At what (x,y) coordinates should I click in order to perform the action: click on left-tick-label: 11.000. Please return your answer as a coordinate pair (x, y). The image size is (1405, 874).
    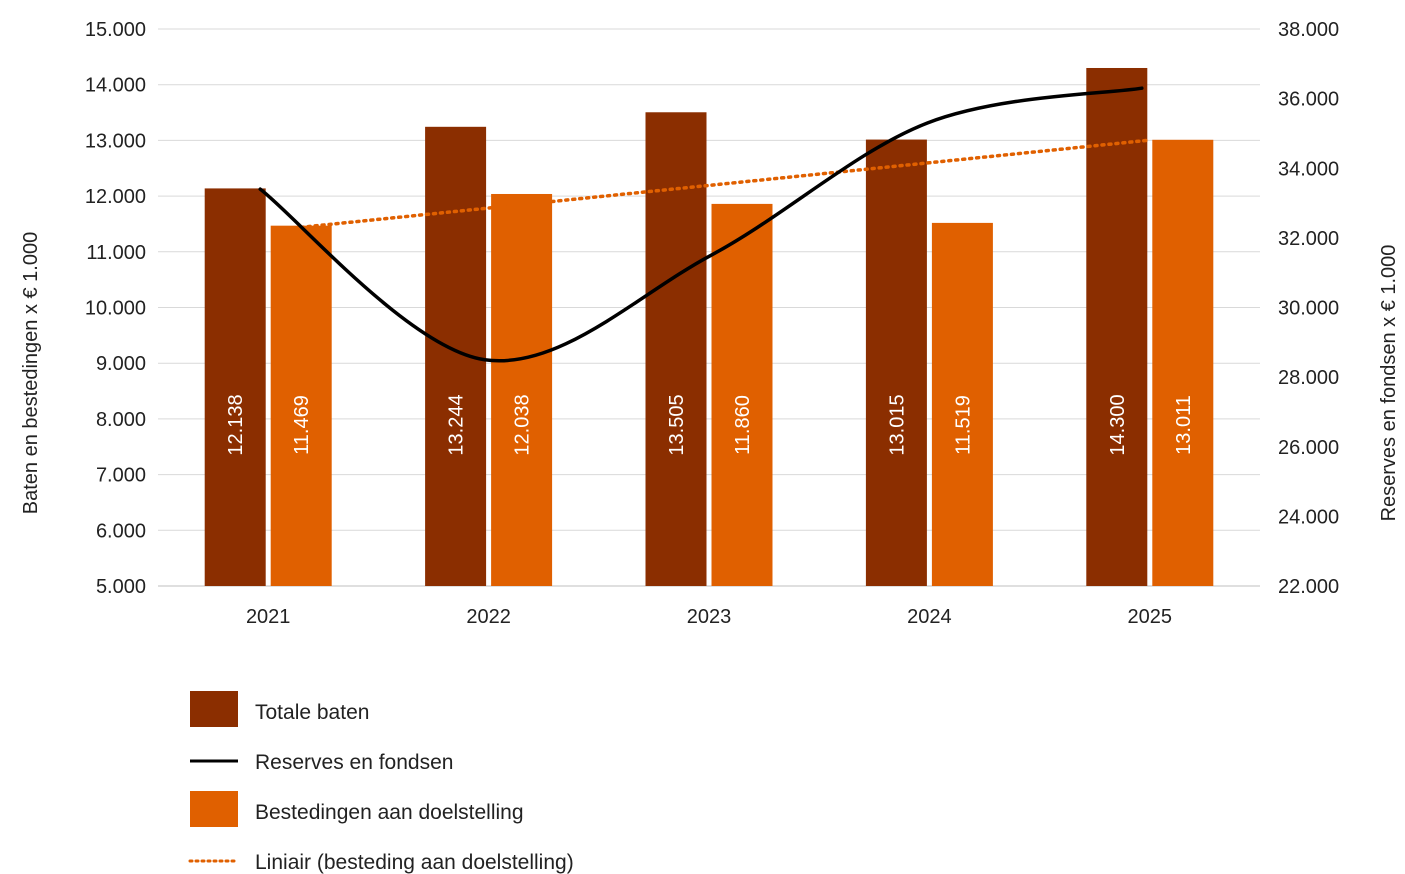
    Looking at the image, I should click on (116, 253).